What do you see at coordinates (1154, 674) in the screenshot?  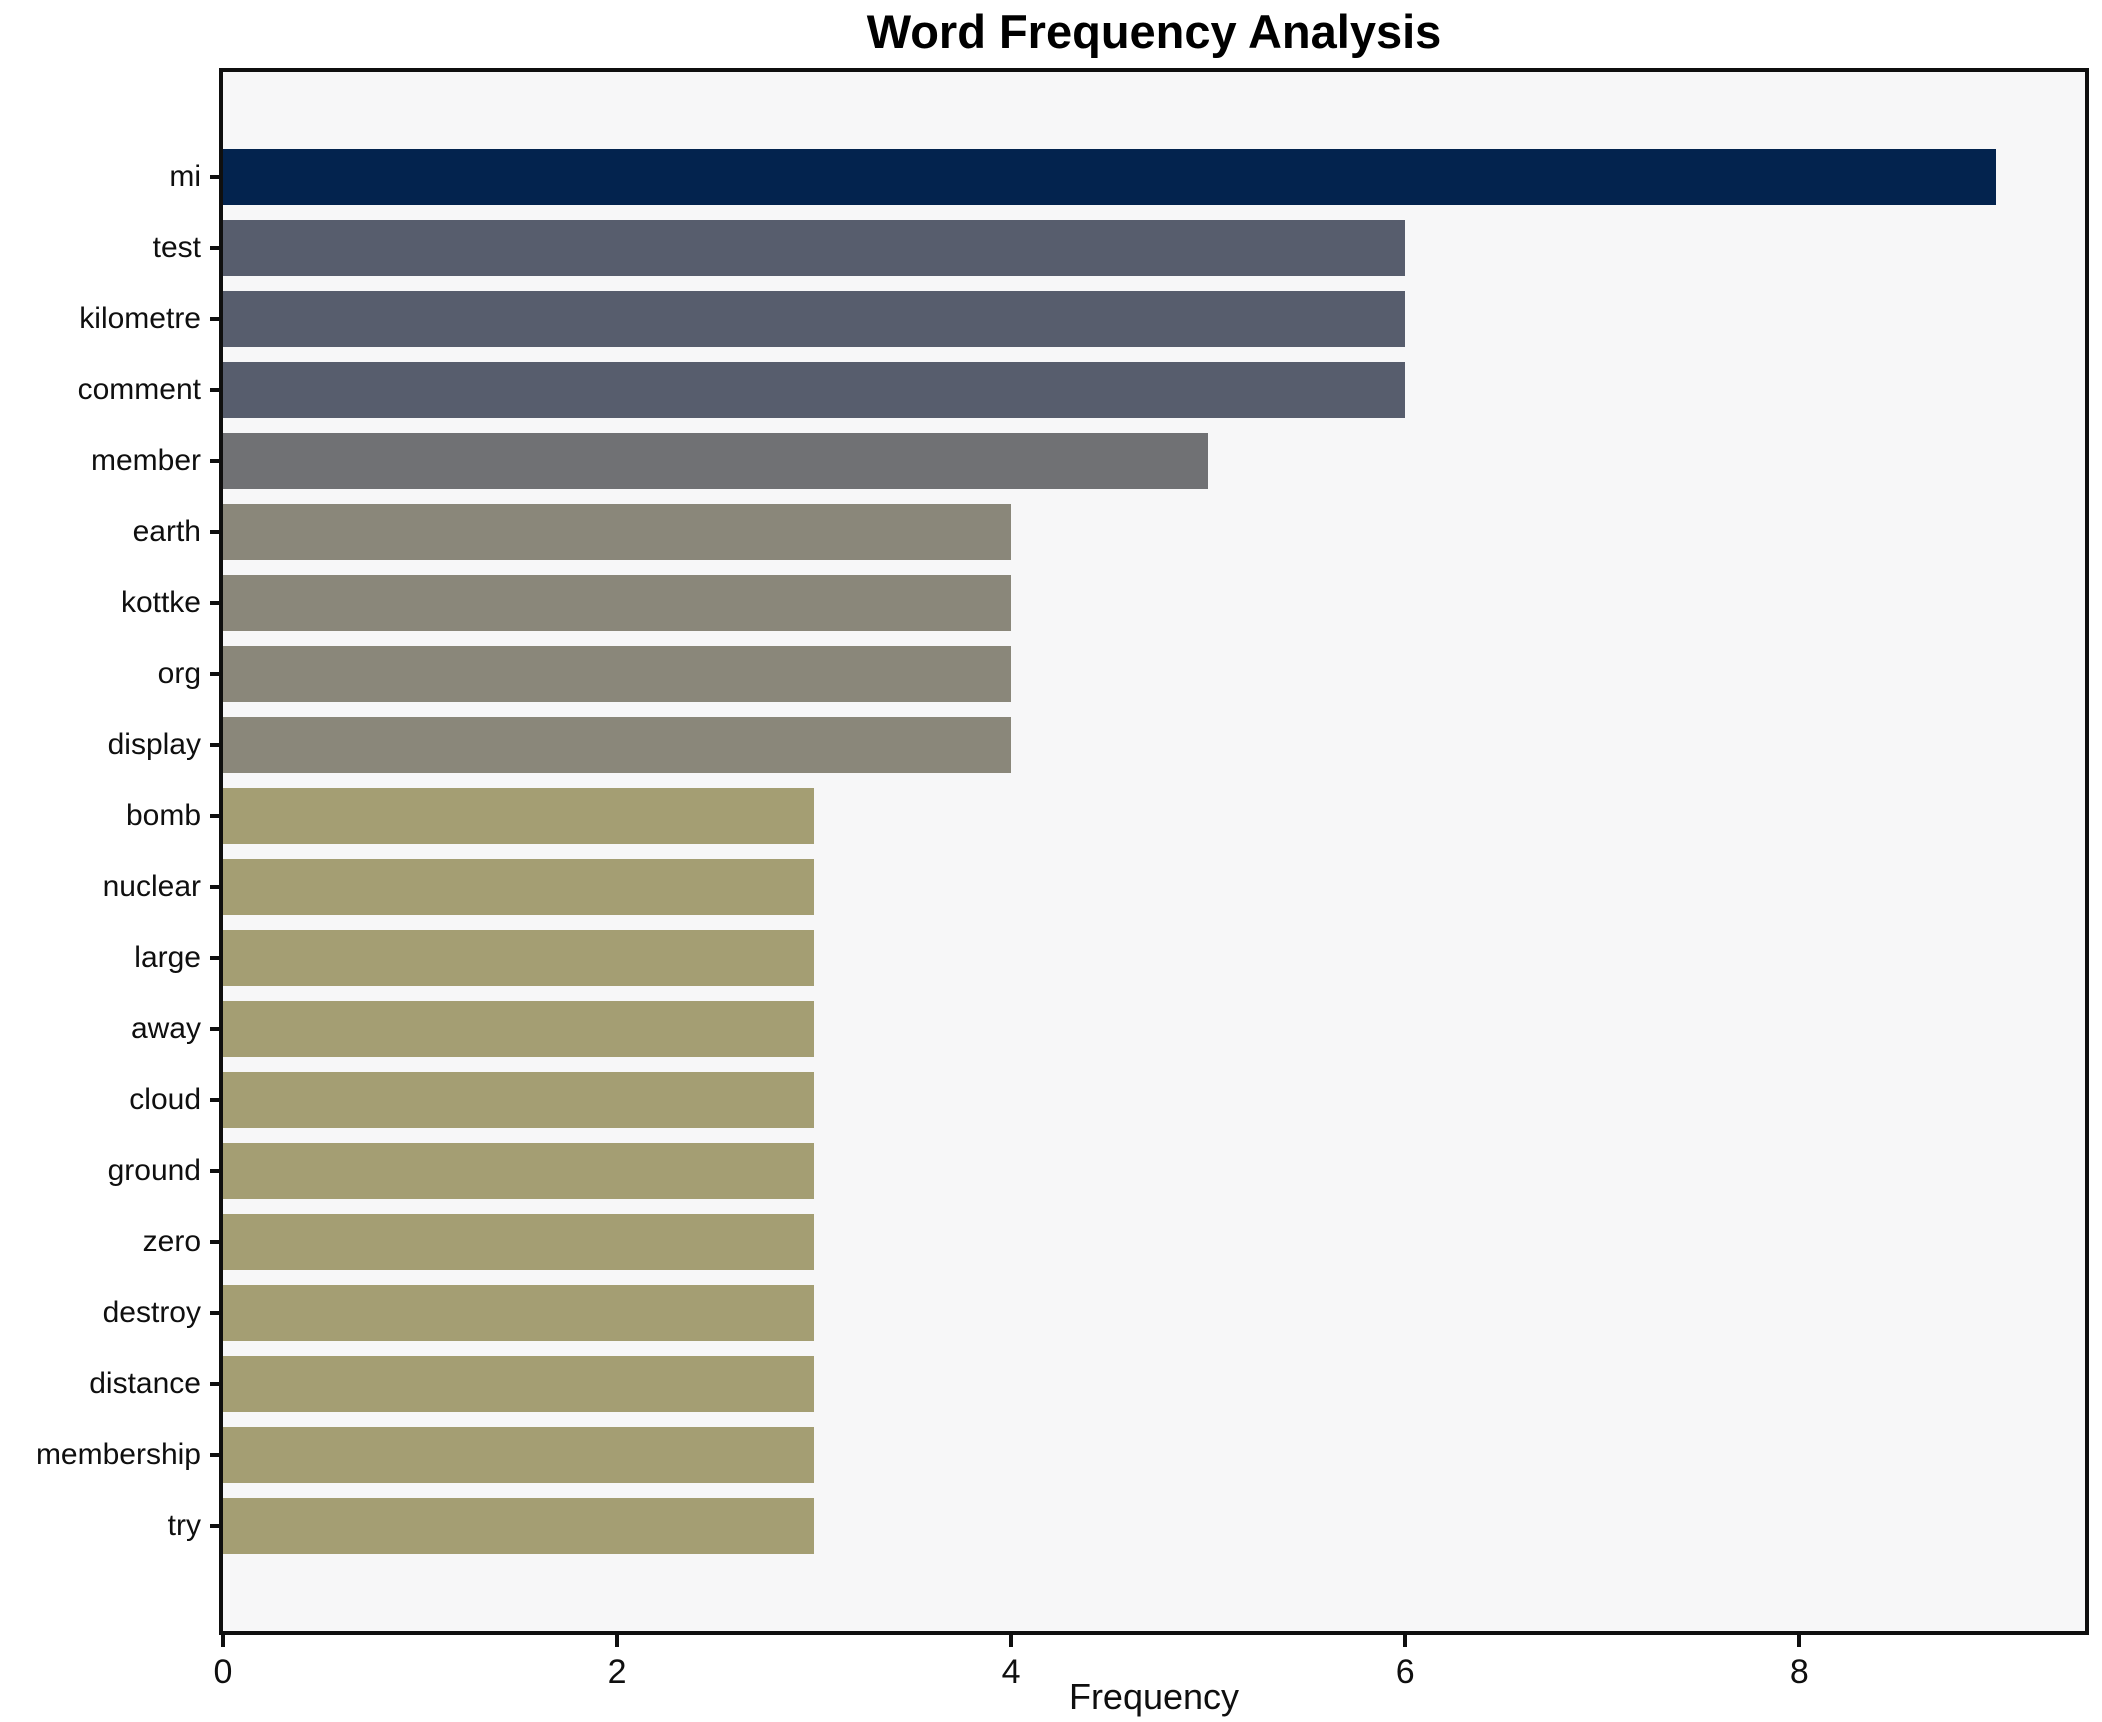 I see `bar-row-org` at bounding box center [1154, 674].